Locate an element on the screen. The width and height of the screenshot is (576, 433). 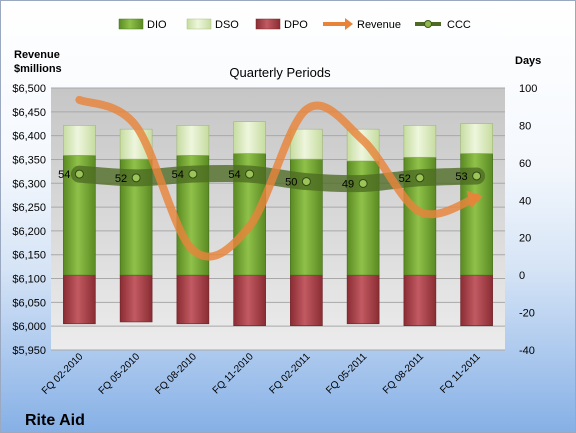
ccc-series: 54 52 54 54 50 49 52 53 is located at coordinates (272, 178).